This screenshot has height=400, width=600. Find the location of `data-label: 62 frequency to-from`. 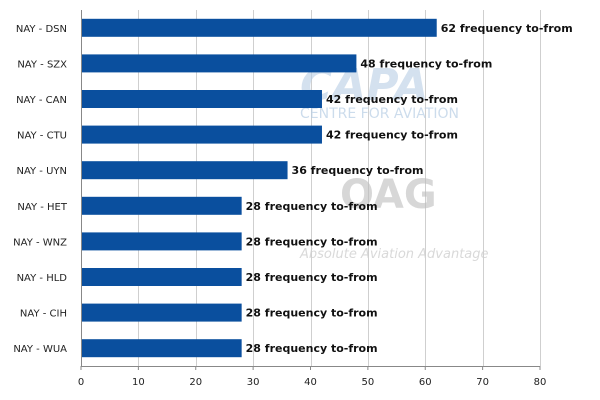

data-label: 62 frequency to-from is located at coordinates (507, 28).